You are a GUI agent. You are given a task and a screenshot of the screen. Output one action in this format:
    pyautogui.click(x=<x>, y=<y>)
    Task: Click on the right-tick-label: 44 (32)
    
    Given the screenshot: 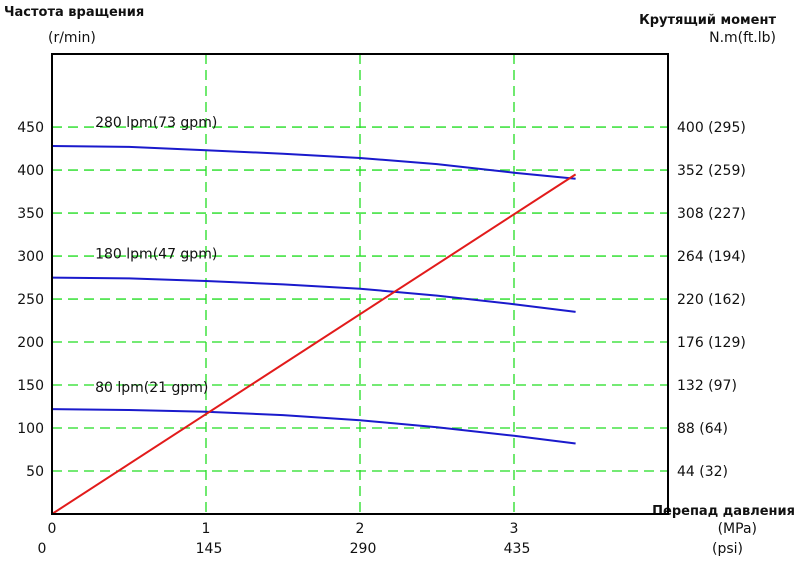 What is the action you would take?
    pyautogui.click(x=702, y=472)
    